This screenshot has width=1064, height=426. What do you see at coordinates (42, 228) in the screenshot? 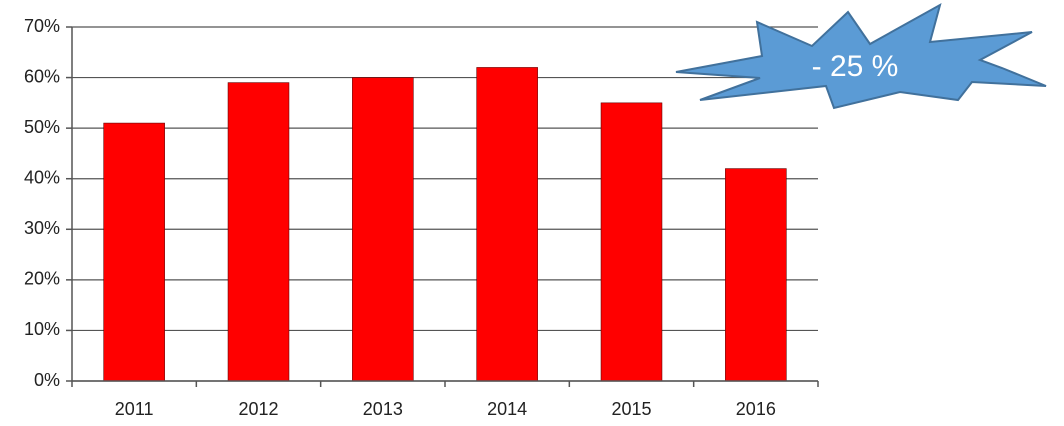
I see `y-tick-label: 30%` at bounding box center [42, 228].